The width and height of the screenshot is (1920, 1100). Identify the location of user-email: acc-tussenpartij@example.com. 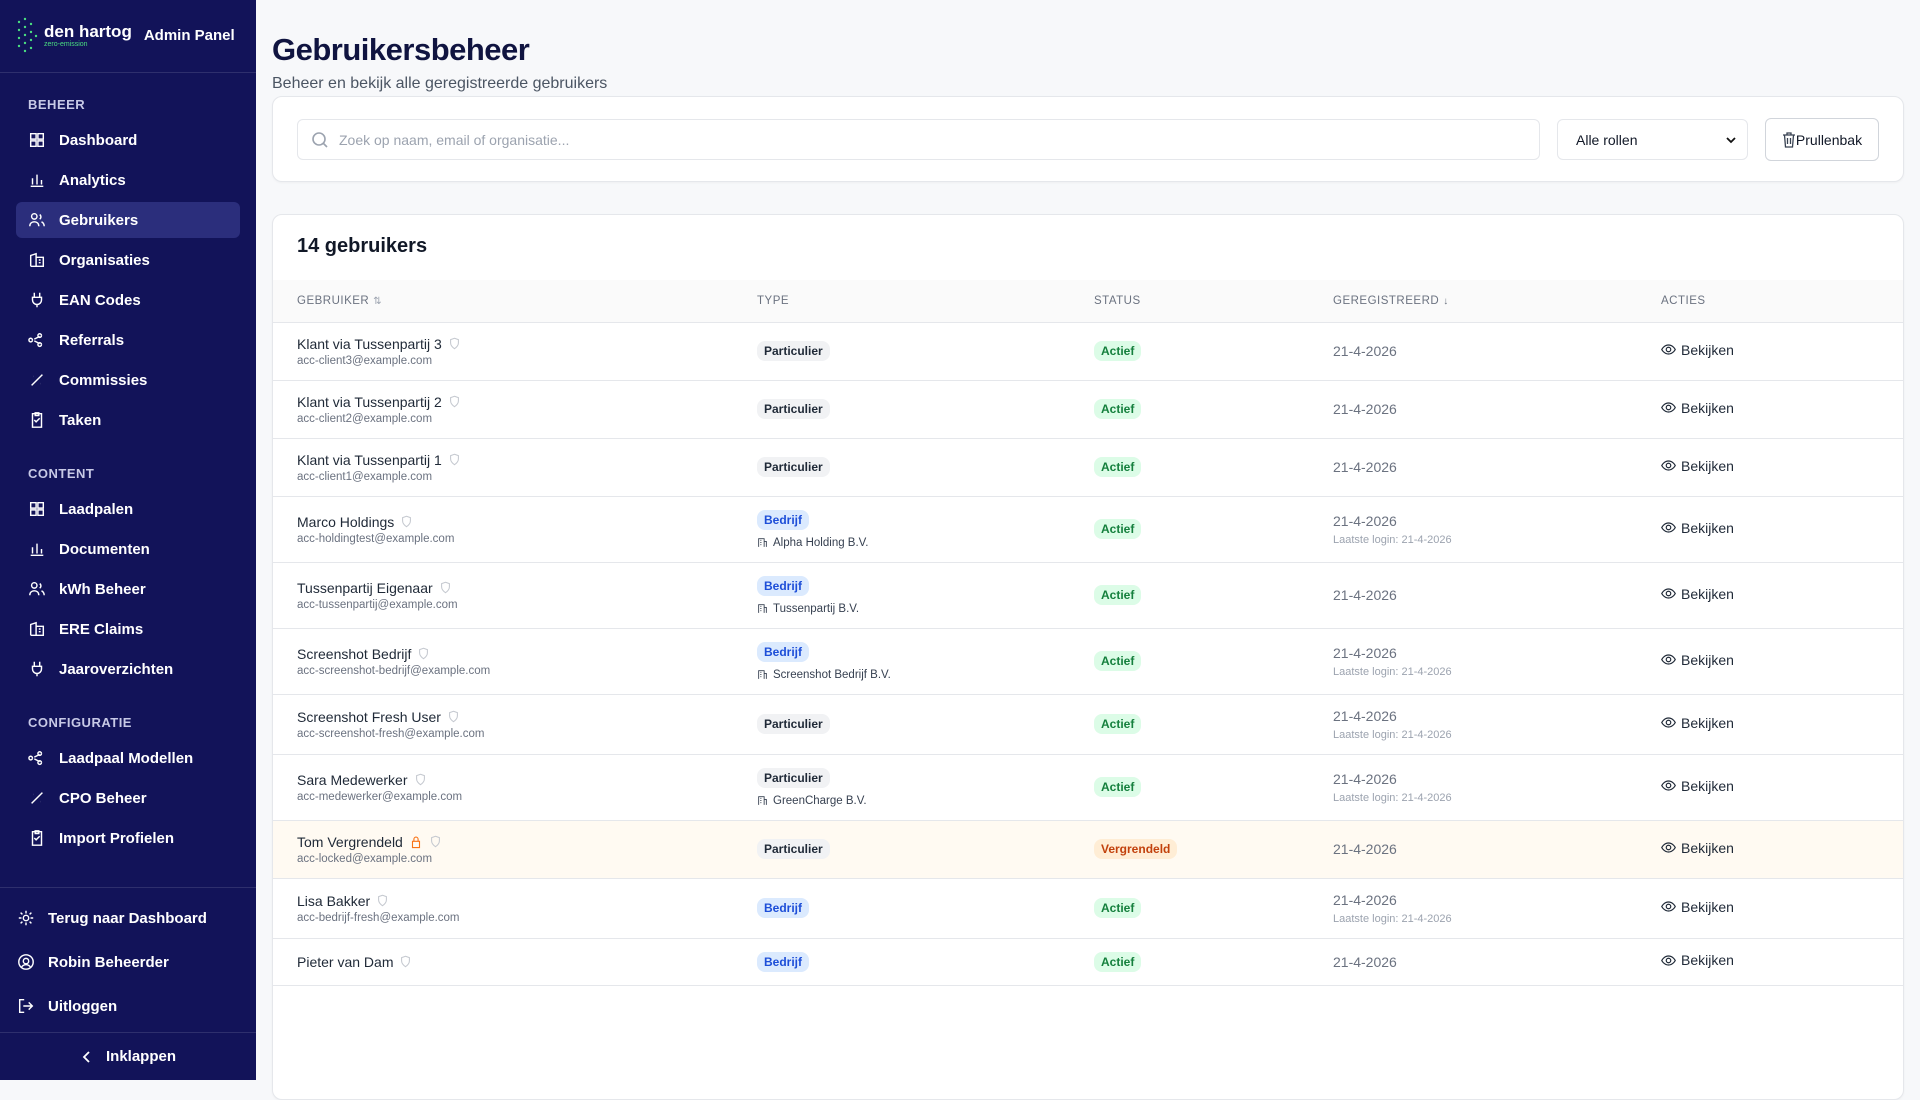
(377, 604).